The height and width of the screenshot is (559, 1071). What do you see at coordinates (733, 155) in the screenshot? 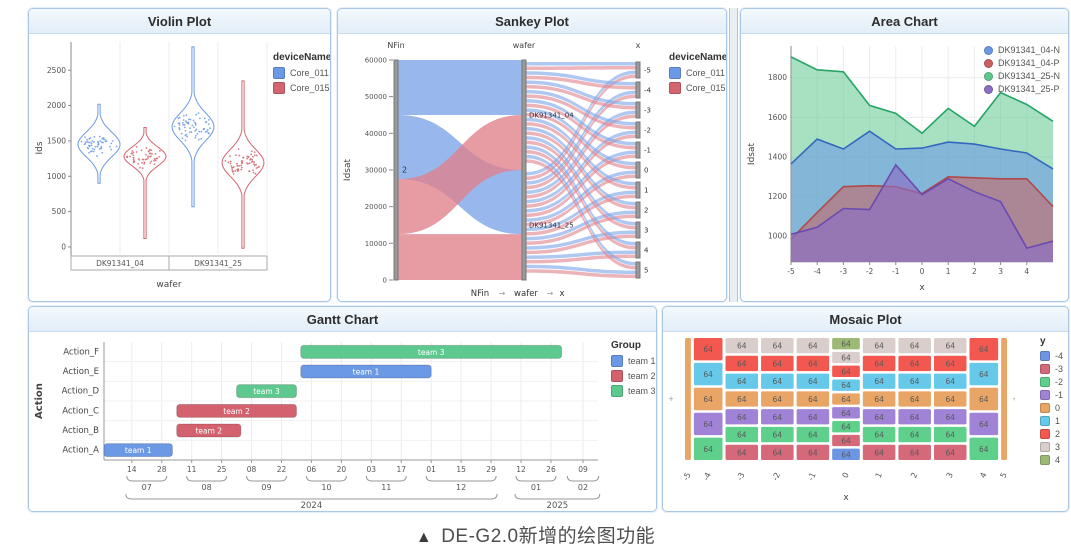
I see `panel-splitter` at bounding box center [733, 155].